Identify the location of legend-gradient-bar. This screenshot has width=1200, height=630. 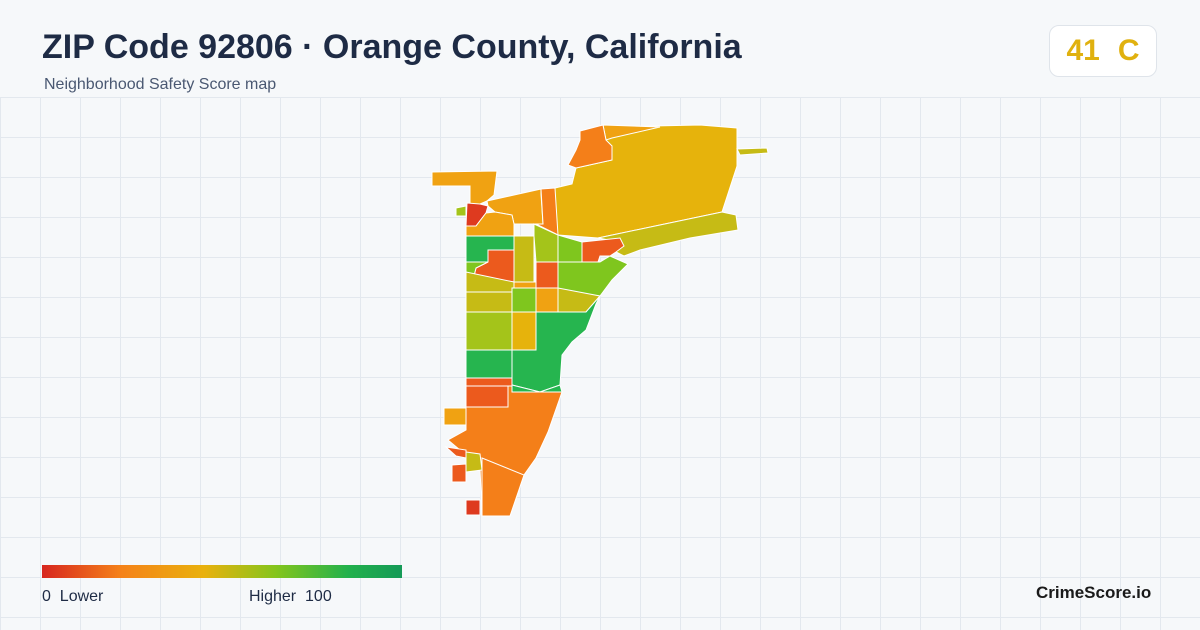
(222, 571).